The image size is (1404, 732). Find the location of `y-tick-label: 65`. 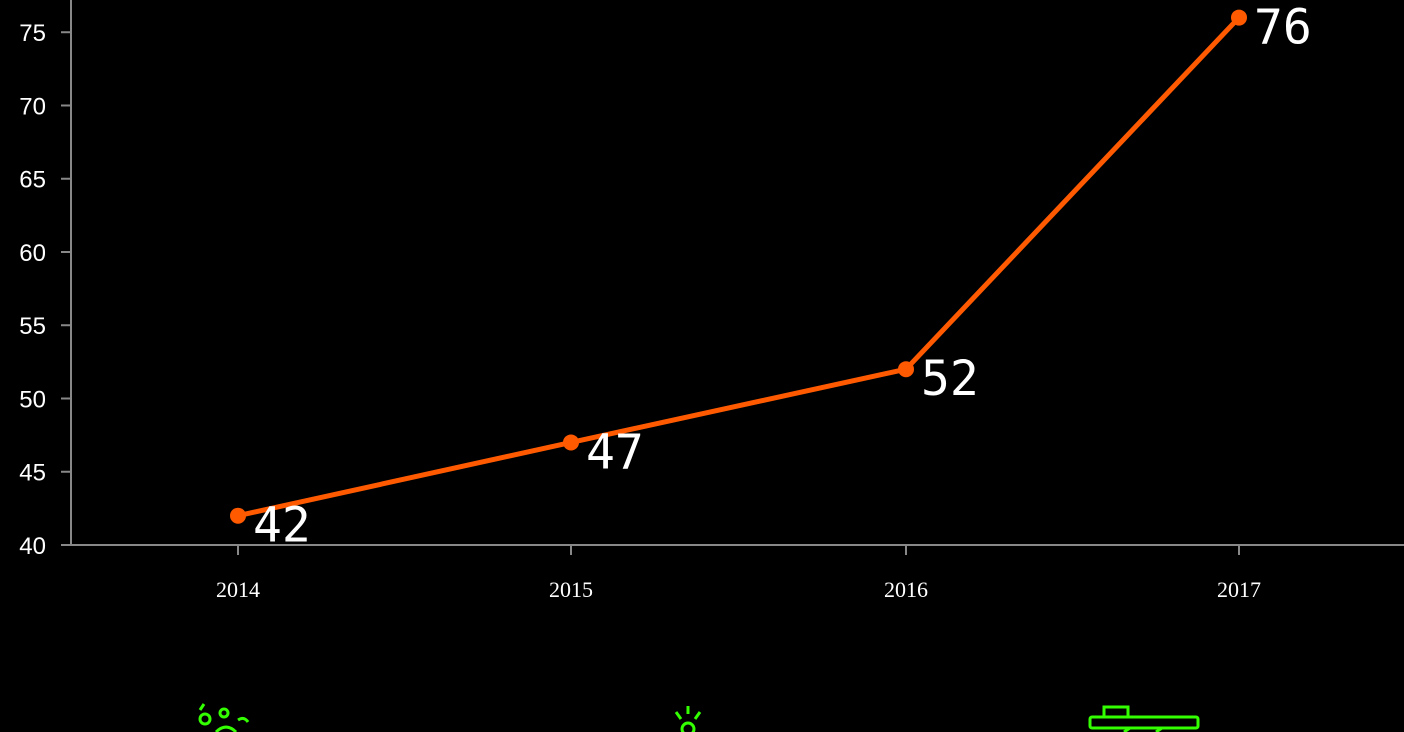

y-tick-label: 65 is located at coordinates (32, 180).